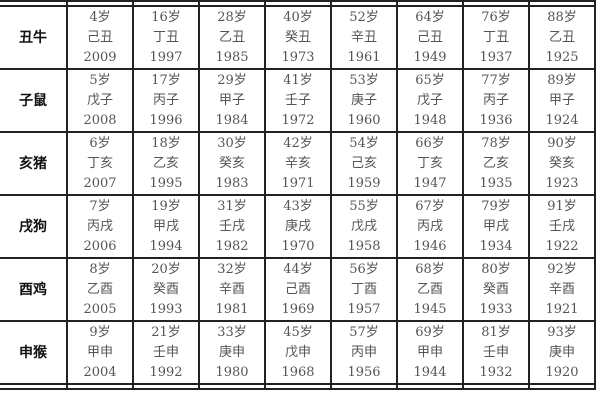  Describe the element at coordinates (429, 100) in the screenshot. I see `ganzhi-text: 戊子` at that location.